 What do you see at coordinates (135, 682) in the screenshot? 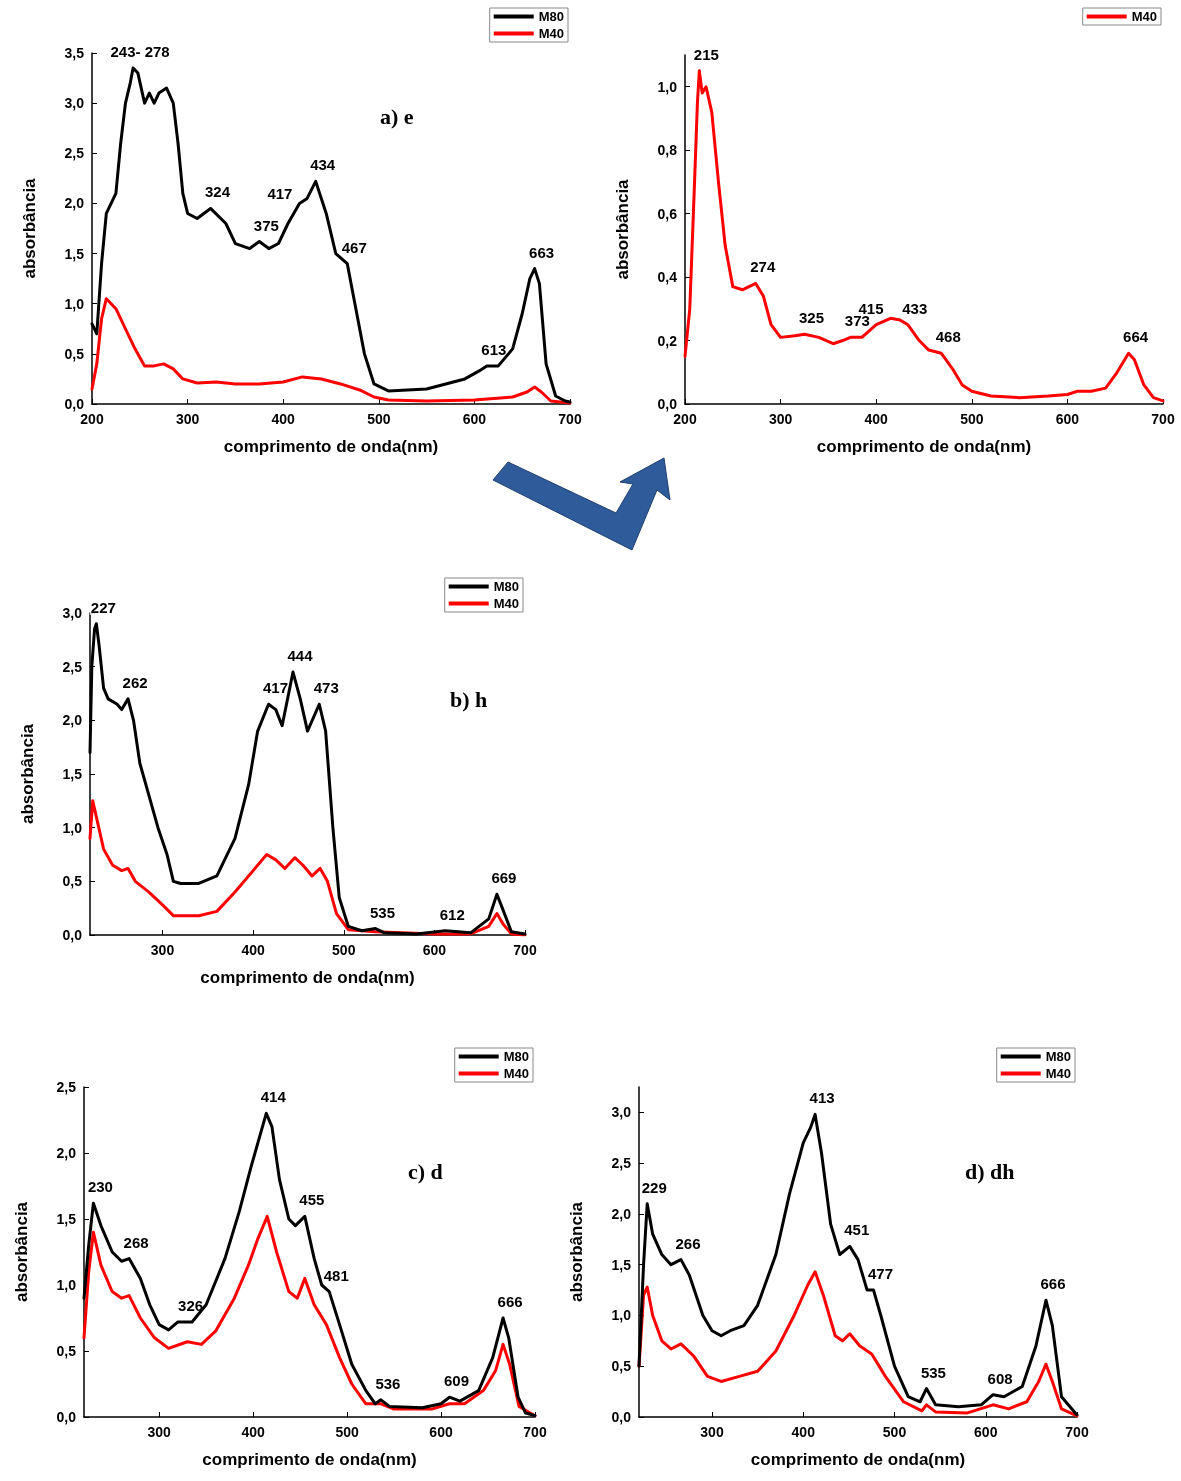
I see `annotation: 262` at bounding box center [135, 682].